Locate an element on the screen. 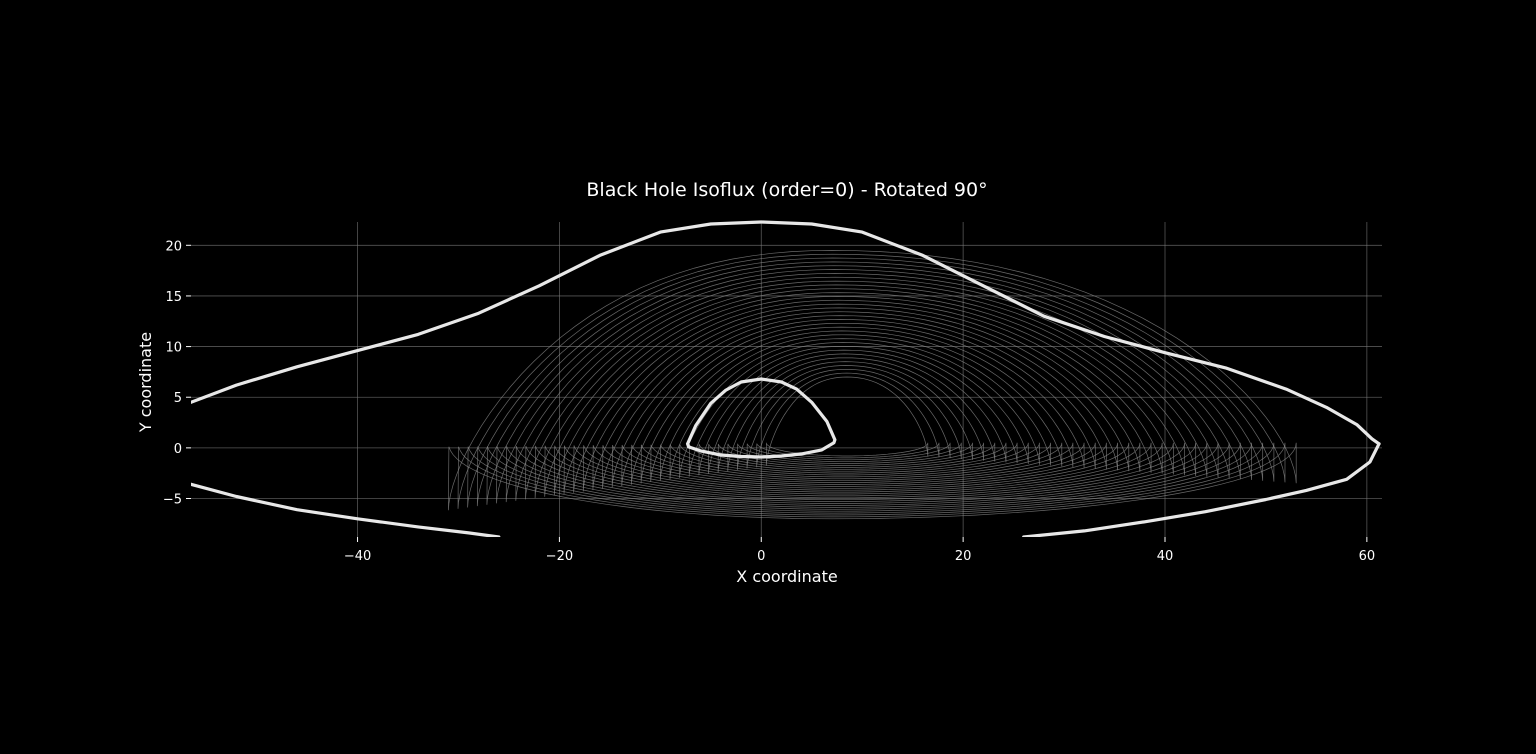 The width and height of the screenshot is (1536, 754). x-tick-label: 40 is located at coordinates (1165, 556).